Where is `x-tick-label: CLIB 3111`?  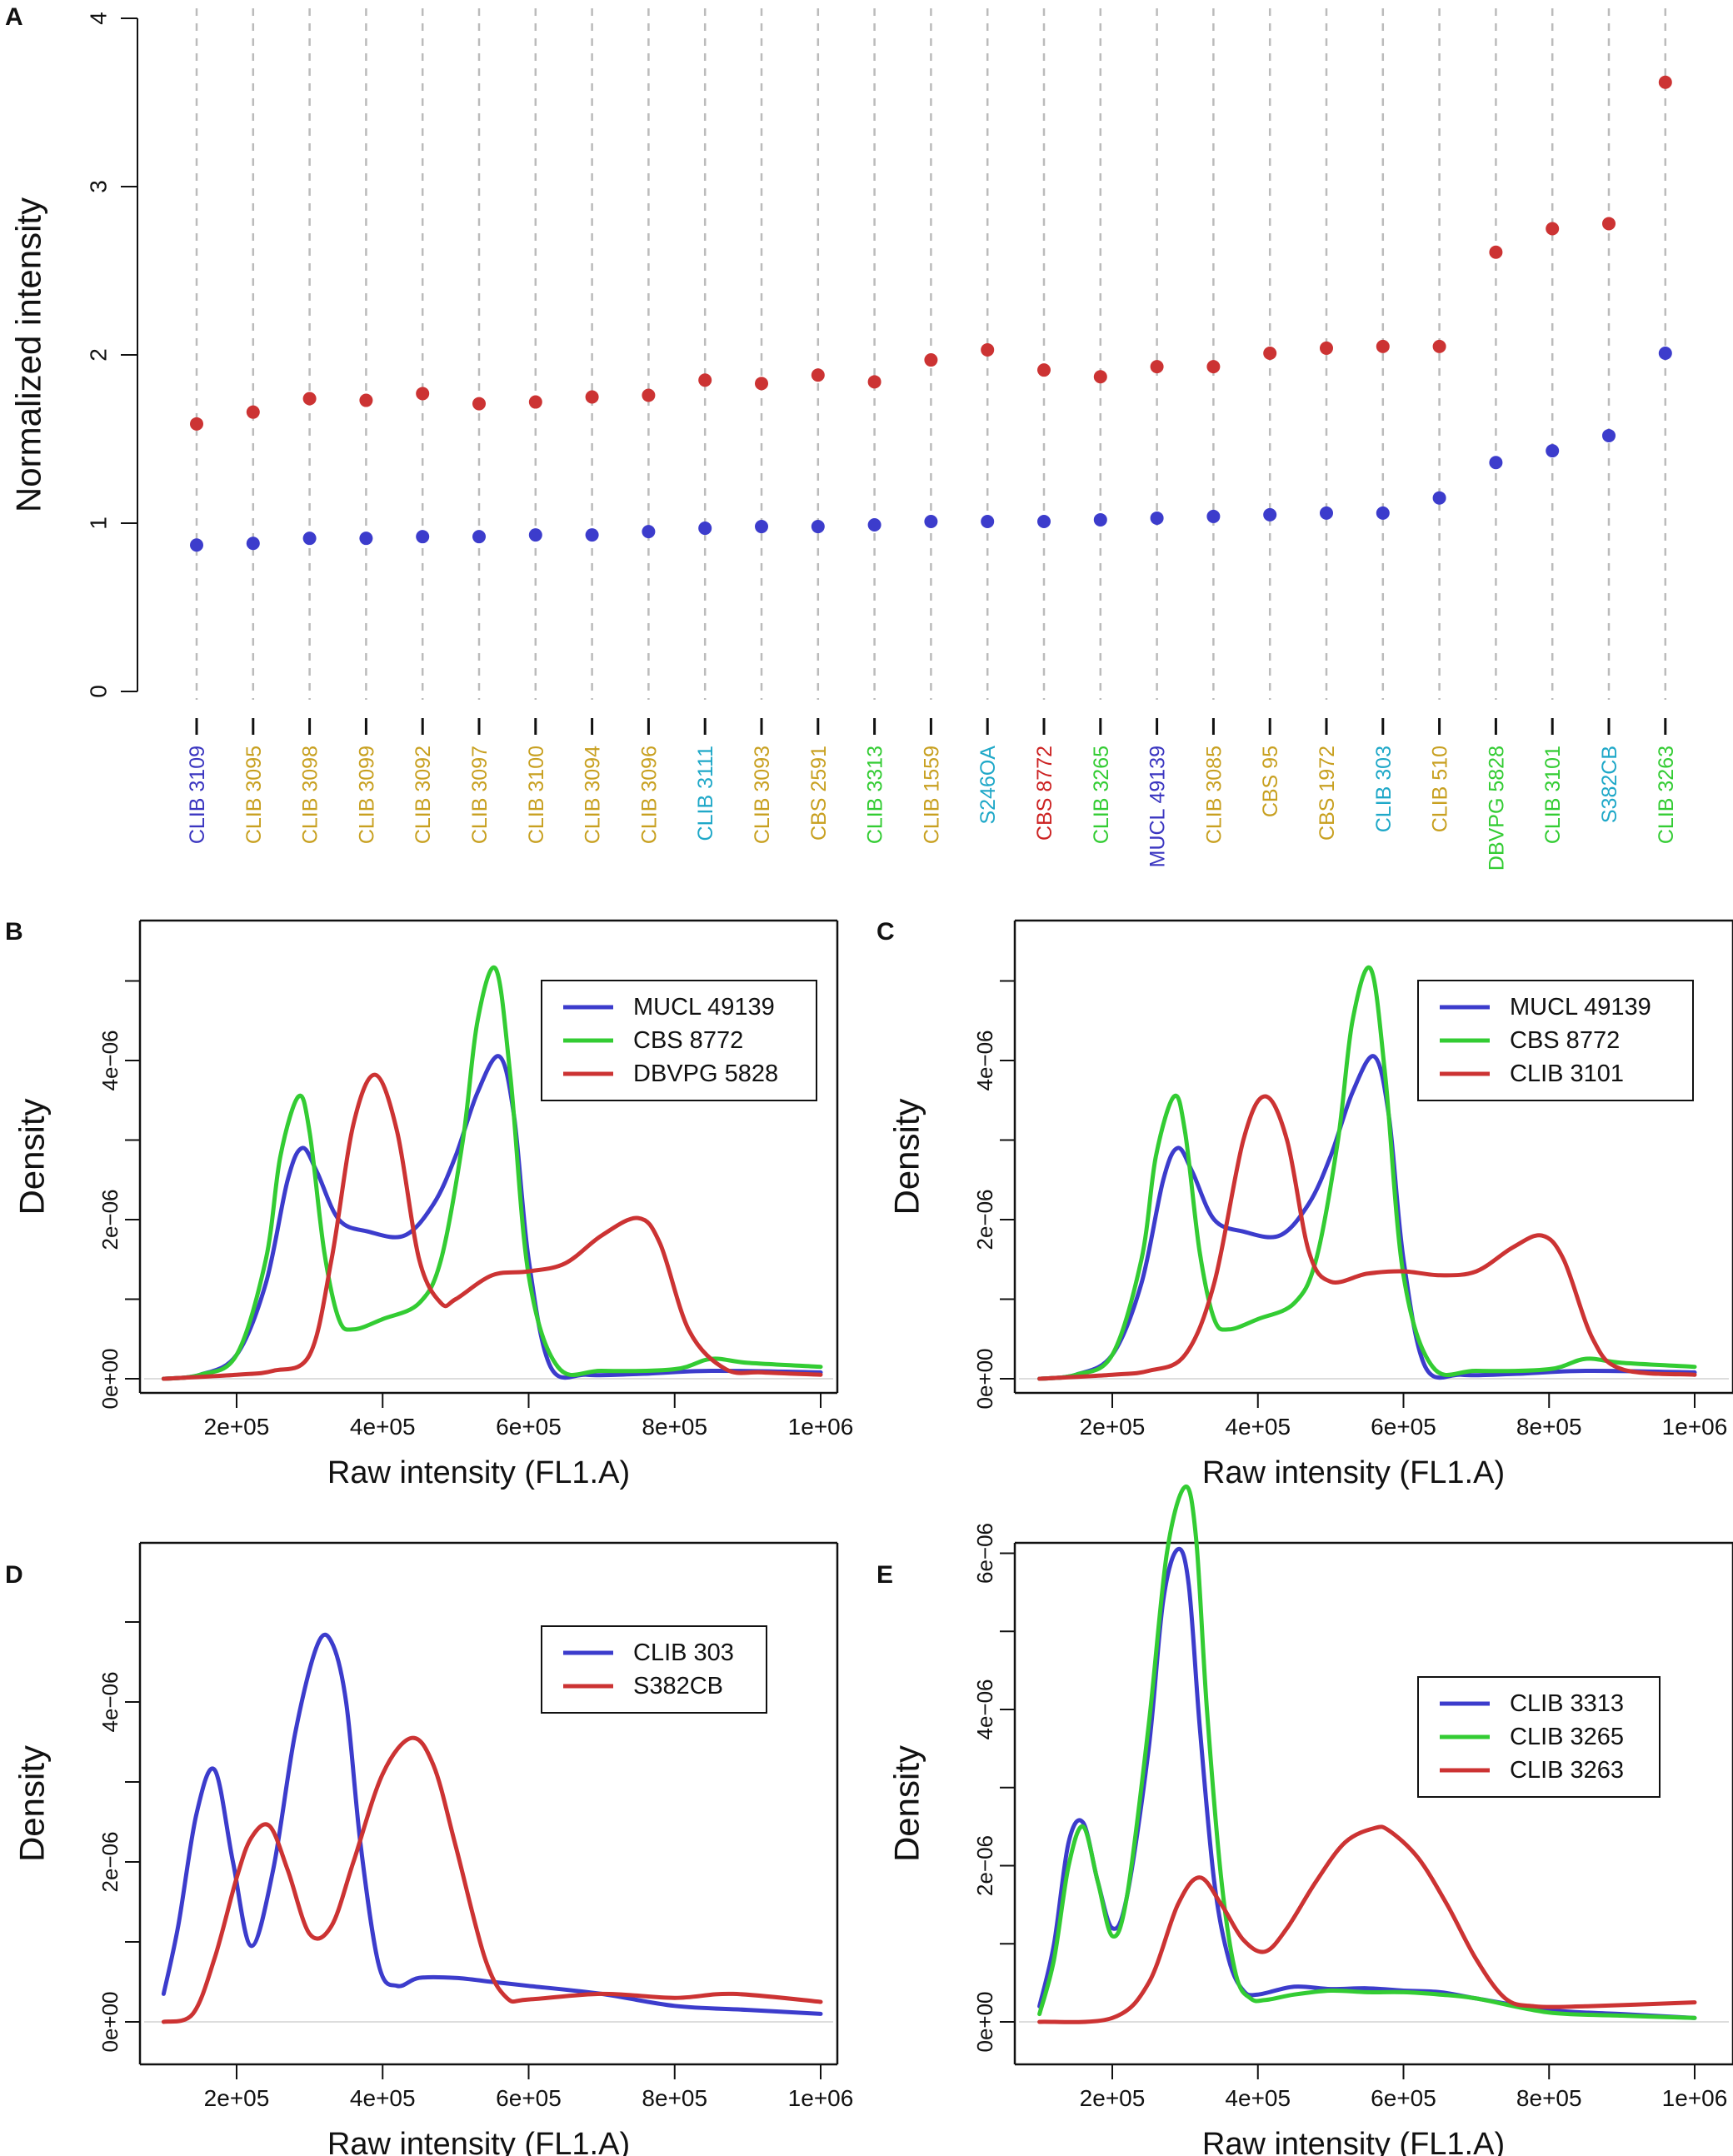
x-tick-label: CLIB 3111 is located at coordinates (706, 793).